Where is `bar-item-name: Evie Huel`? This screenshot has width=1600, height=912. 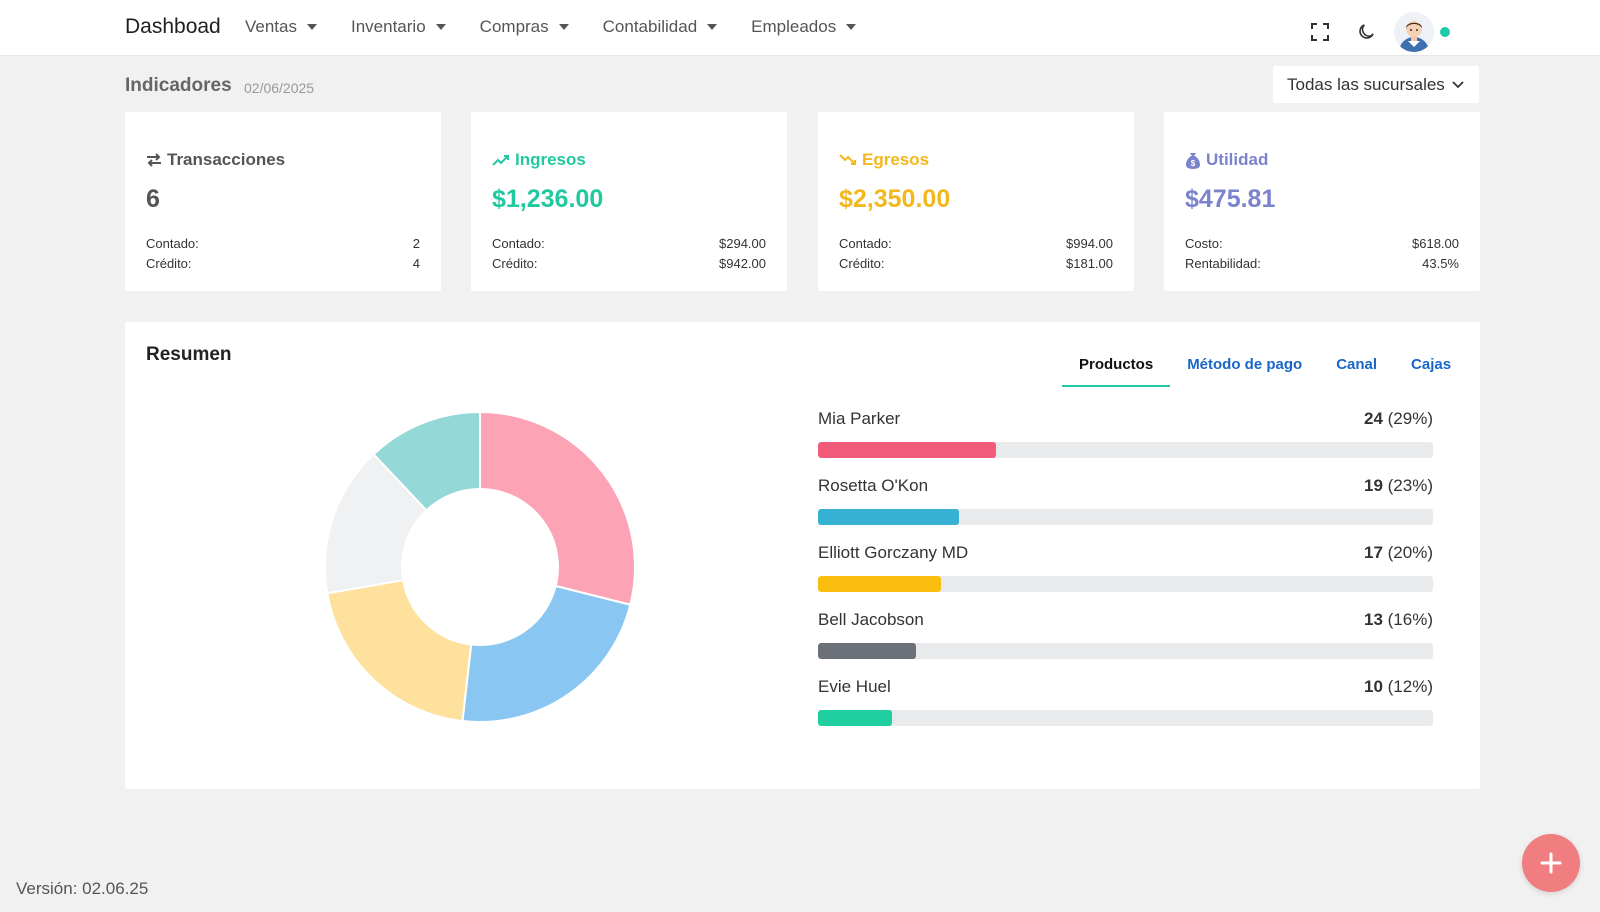 bar-item-name: Evie Huel is located at coordinates (854, 686).